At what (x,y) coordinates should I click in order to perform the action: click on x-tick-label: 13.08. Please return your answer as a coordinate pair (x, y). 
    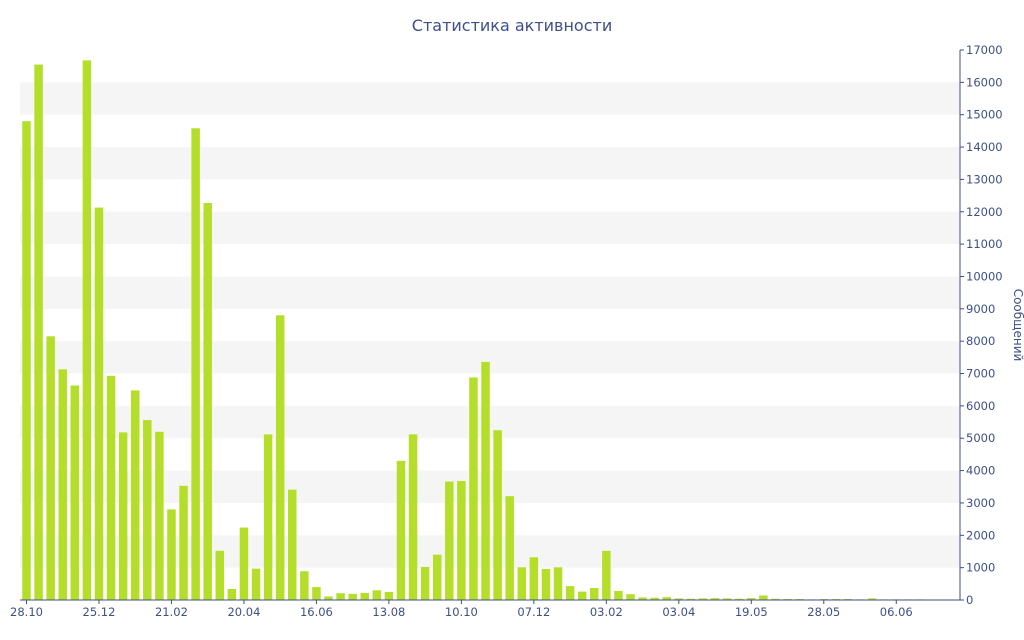
    Looking at the image, I should click on (388, 612).